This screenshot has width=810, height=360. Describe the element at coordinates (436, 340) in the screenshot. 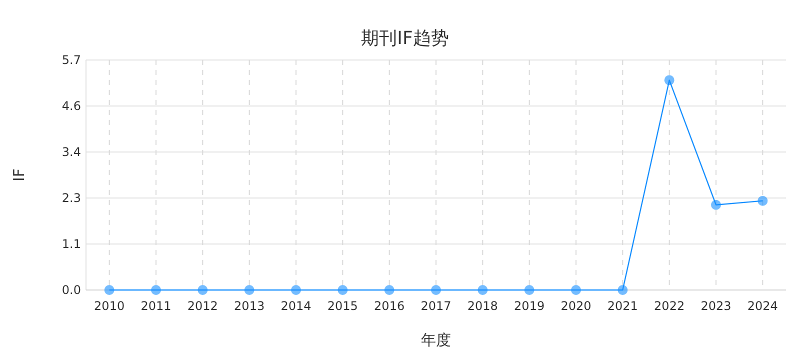

I see `x-axis-title: 年度` at that location.